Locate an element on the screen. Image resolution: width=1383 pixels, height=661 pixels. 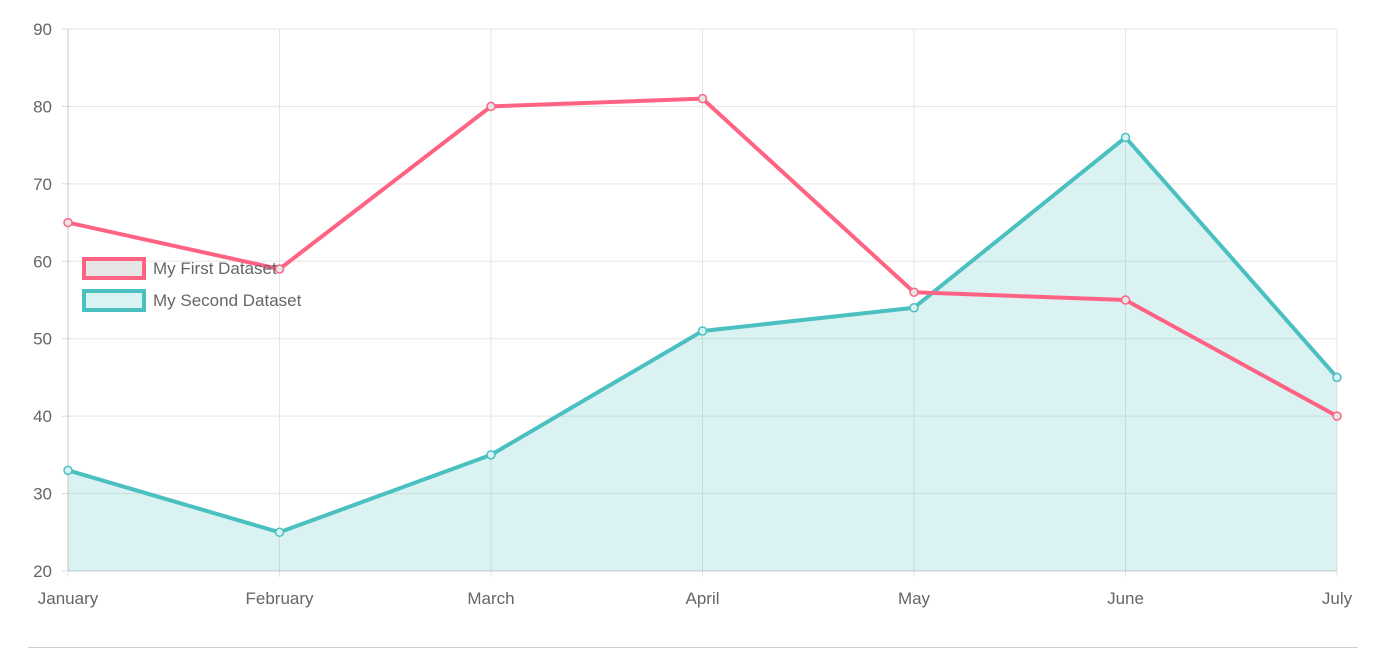
y-tick-label: 80 is located at coordinates (42, 106).